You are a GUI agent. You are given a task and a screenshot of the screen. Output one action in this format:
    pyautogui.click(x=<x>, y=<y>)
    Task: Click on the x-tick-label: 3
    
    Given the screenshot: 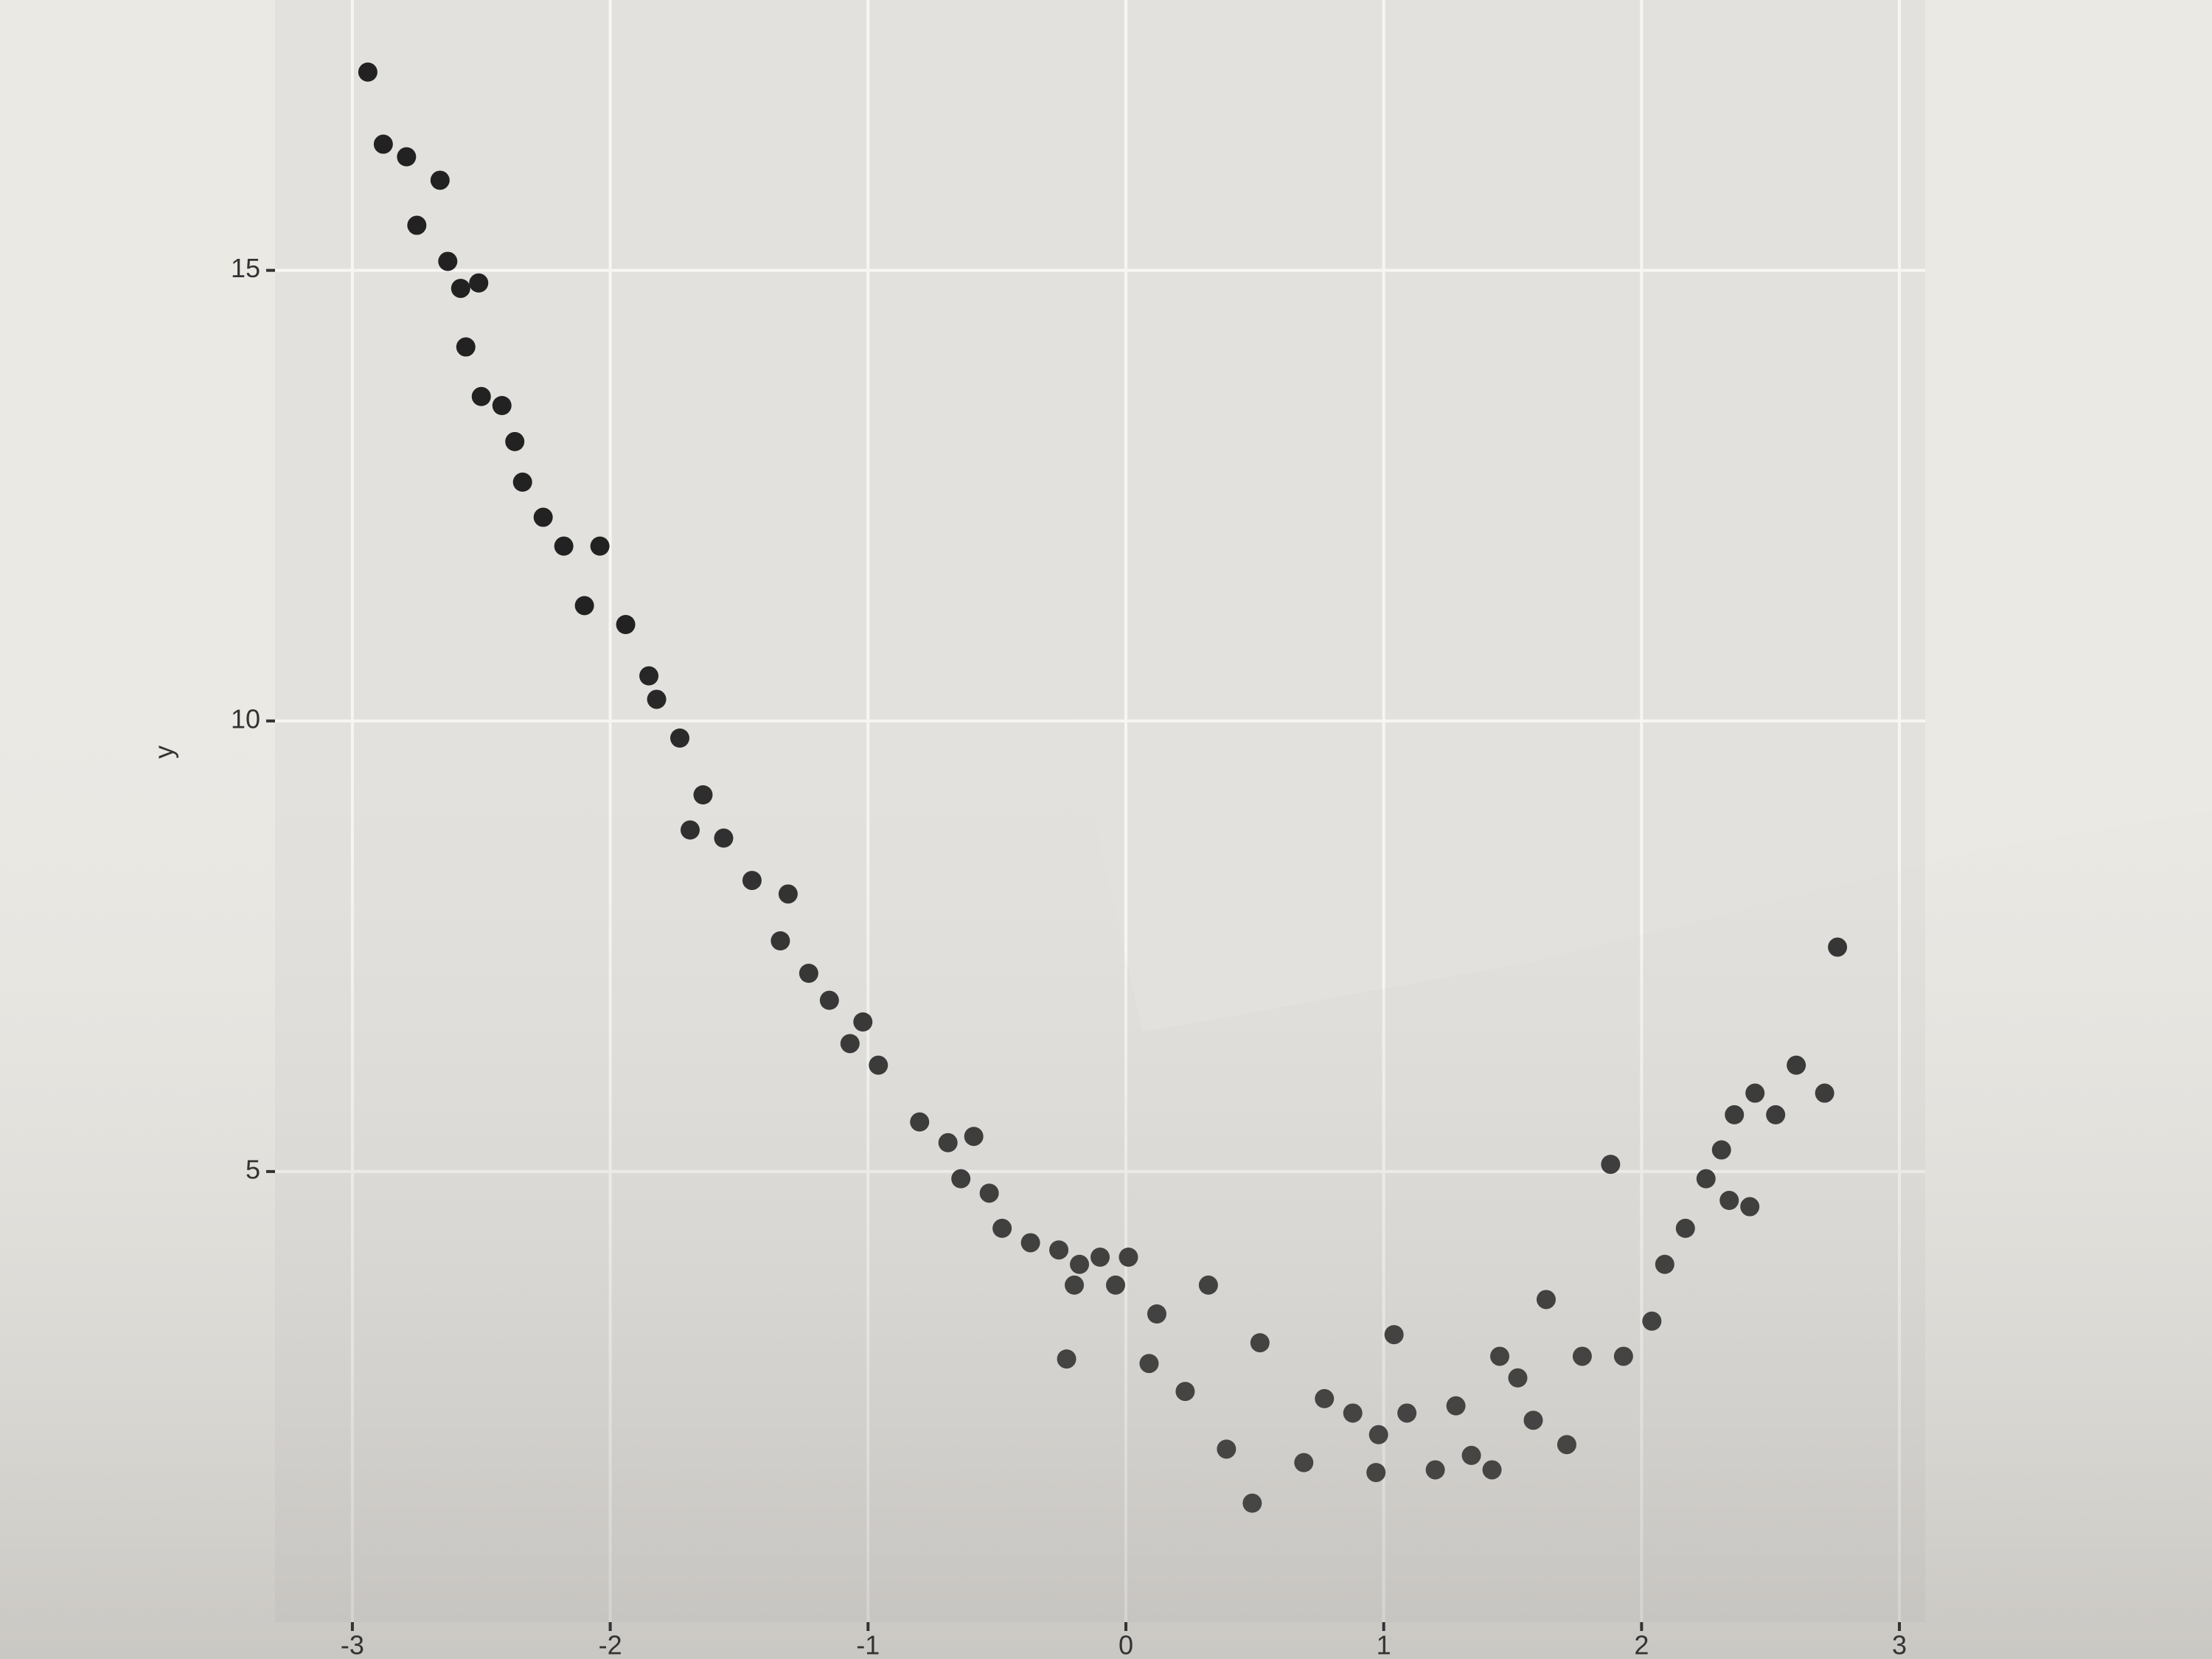 What is the action you would take?
    pyautogui.click(x=1899, y=1644)
    